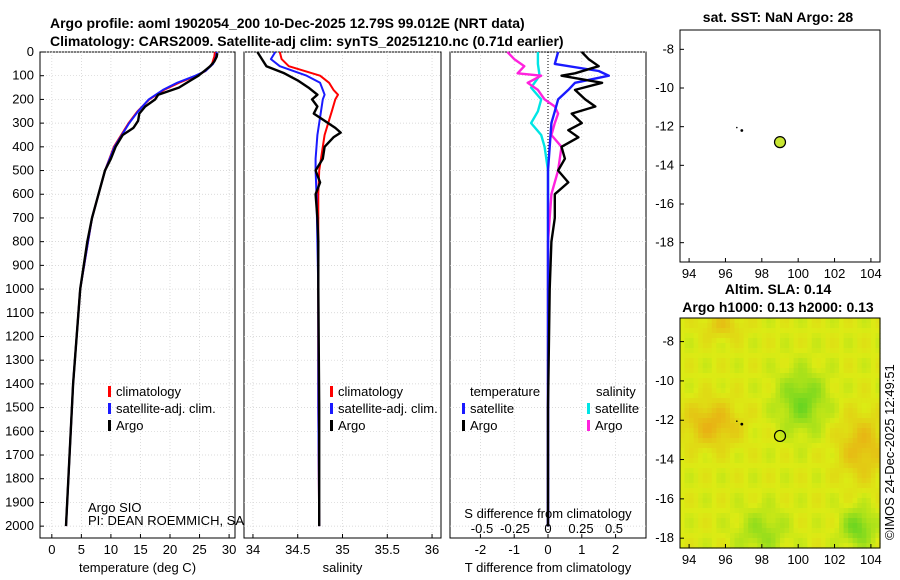 The height and width of the screenshot is (580, 900). I want to click on x-tick-label: 100, so click(798, 559).